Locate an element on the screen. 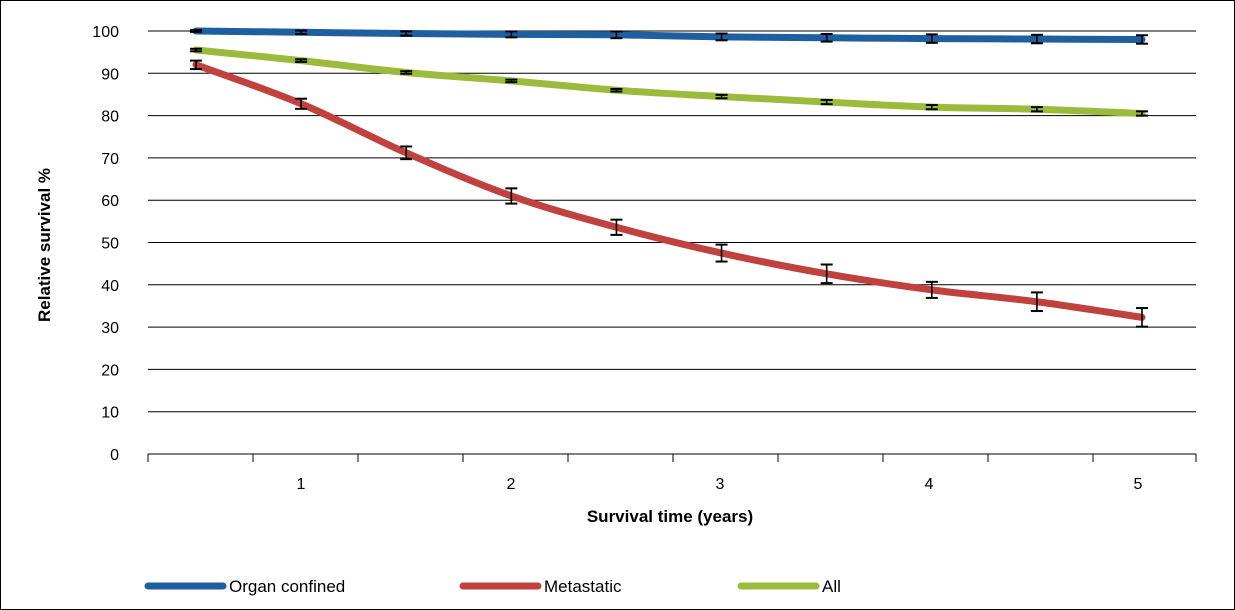 This screenshot has width=1235, height=610. legend-item-metastatic: Metastatic is located at coordinates (540, 586).